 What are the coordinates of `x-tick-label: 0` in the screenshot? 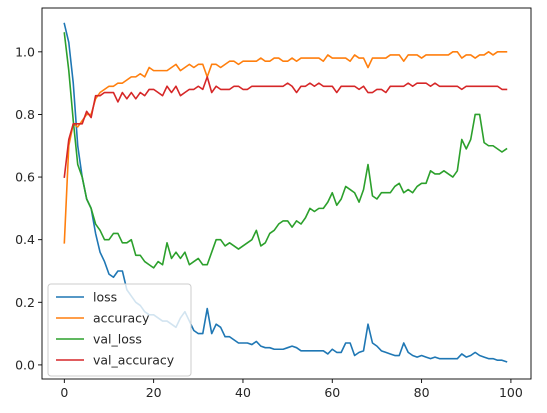 It's located at (64, 392).